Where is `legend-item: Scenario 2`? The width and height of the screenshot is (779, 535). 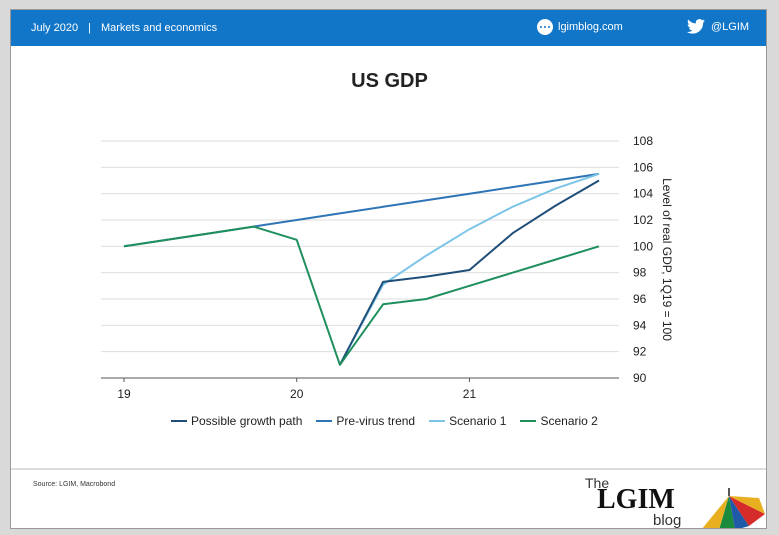
legend-item: Scenario 2 is located at coordinates (559, 421).